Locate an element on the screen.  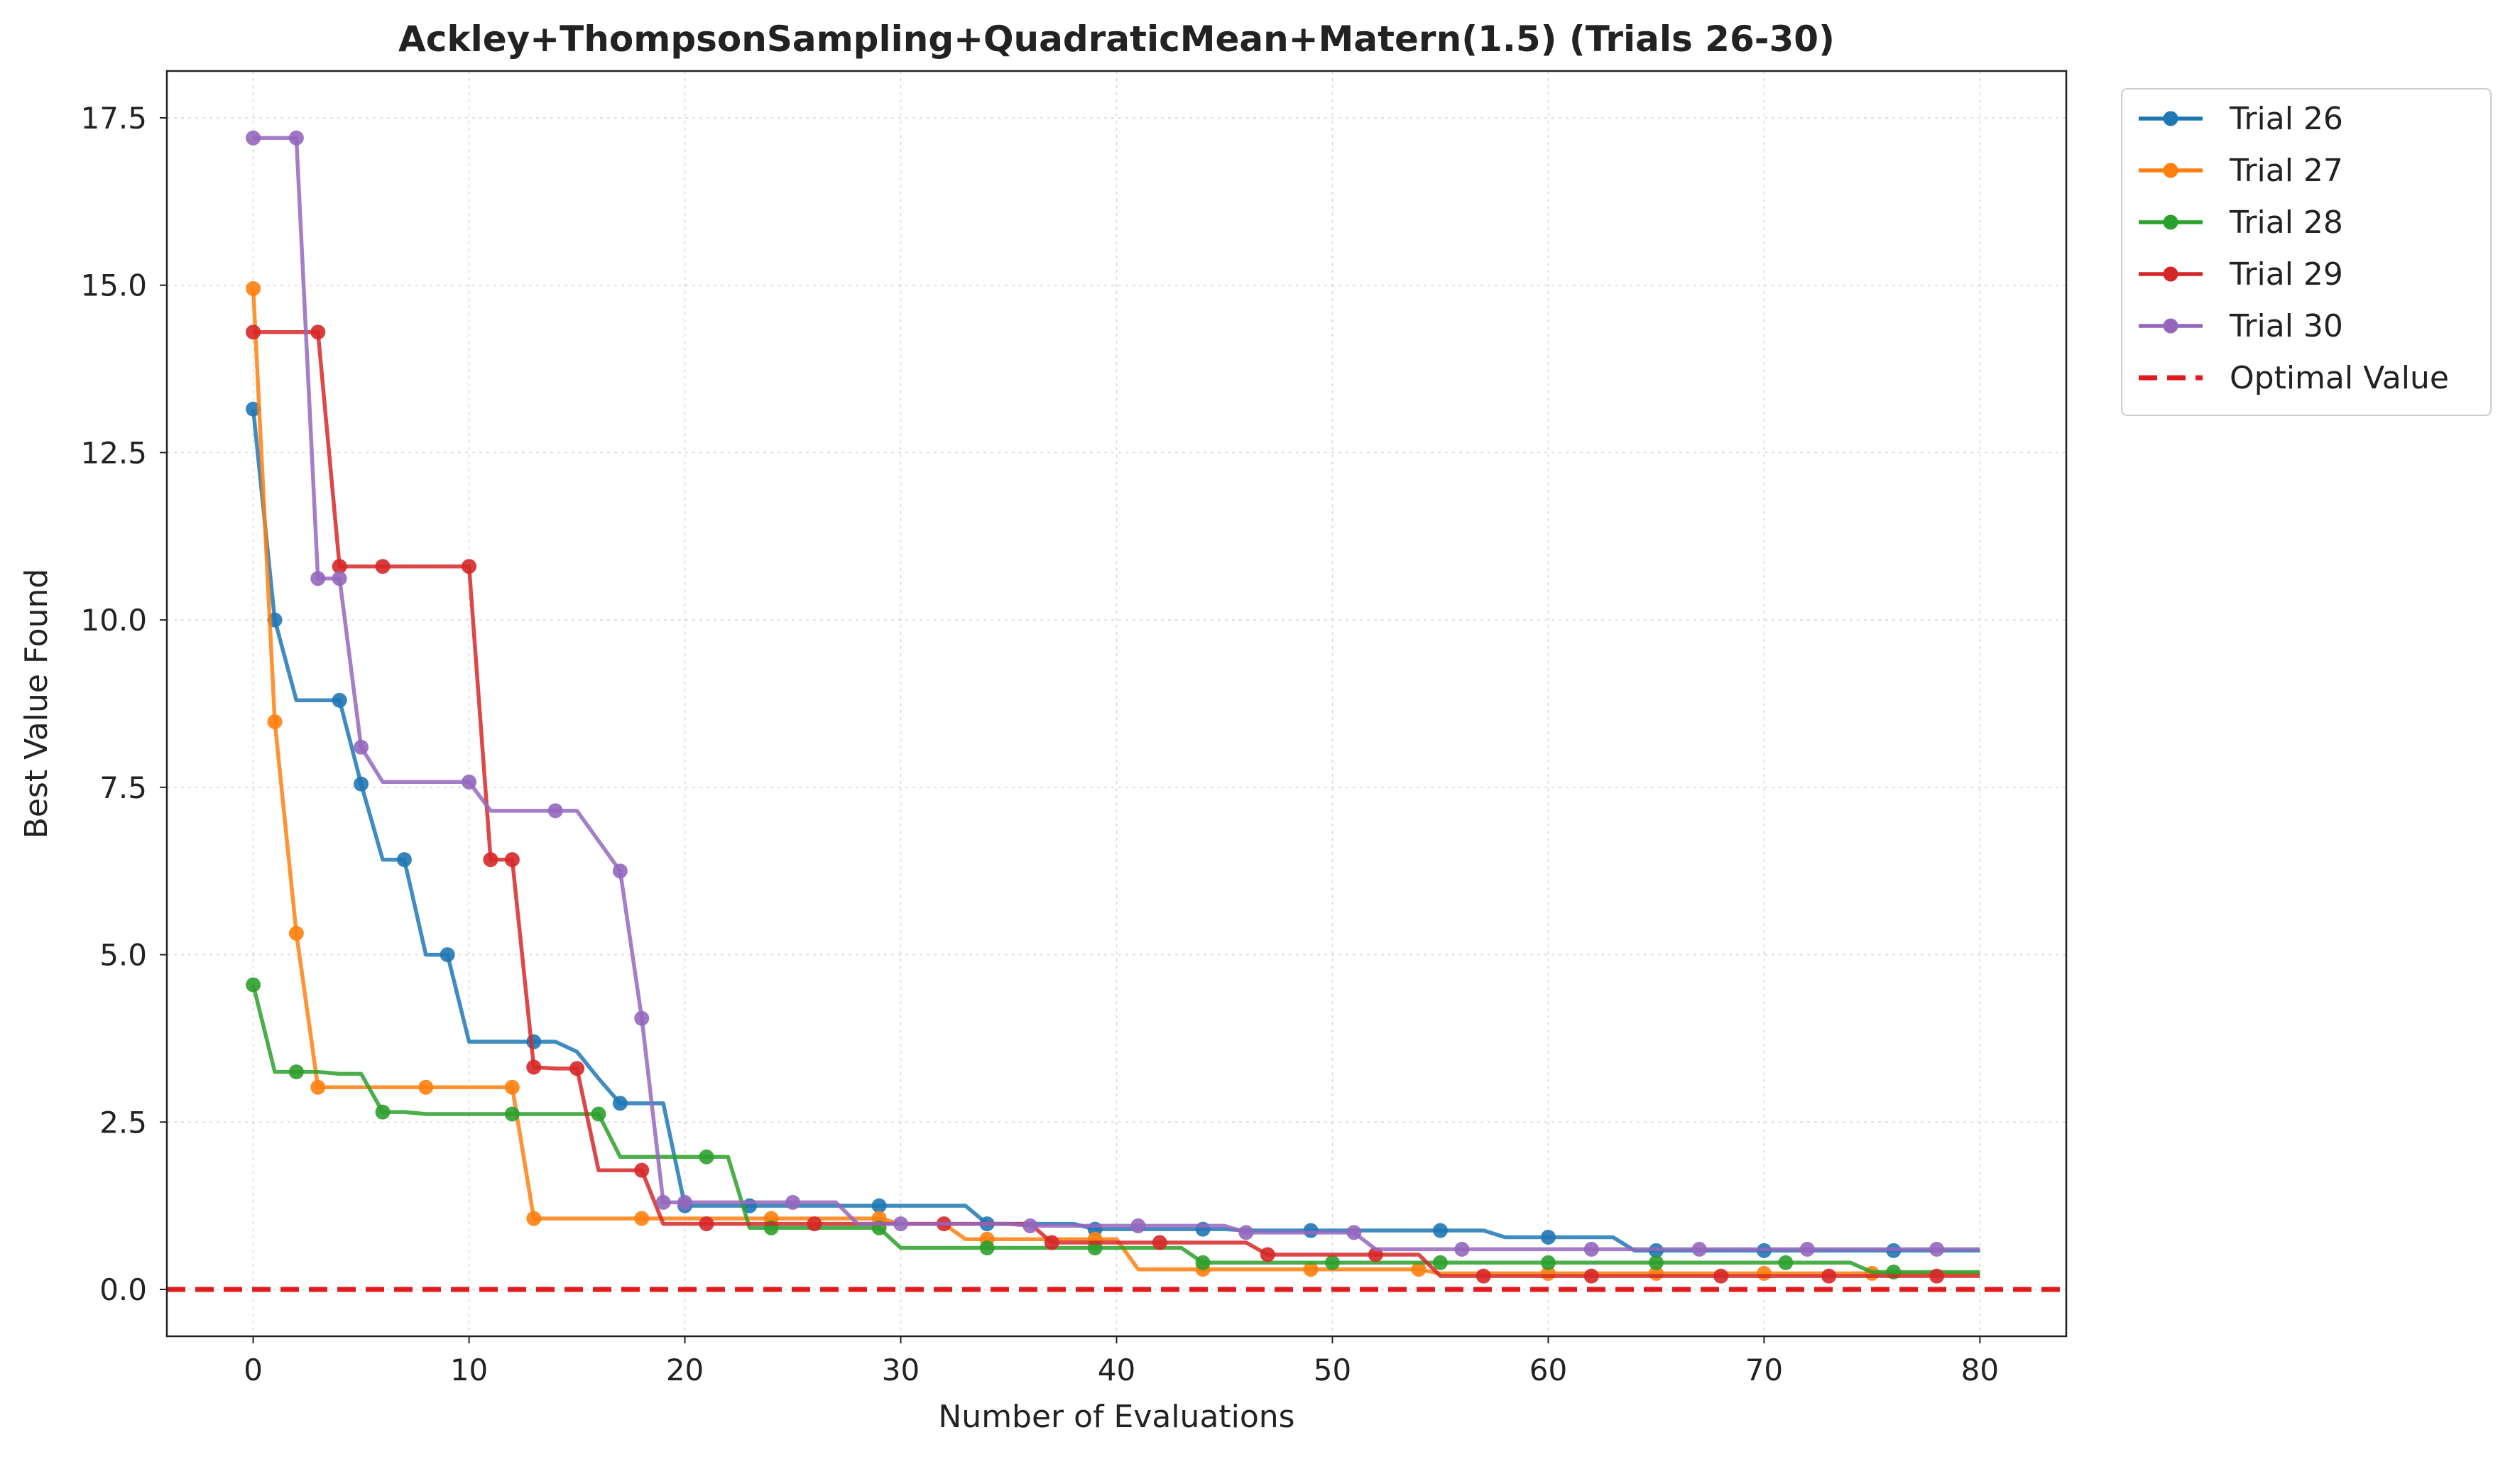
y-tick-label: 7.5 is located at coordinates (123, 787).